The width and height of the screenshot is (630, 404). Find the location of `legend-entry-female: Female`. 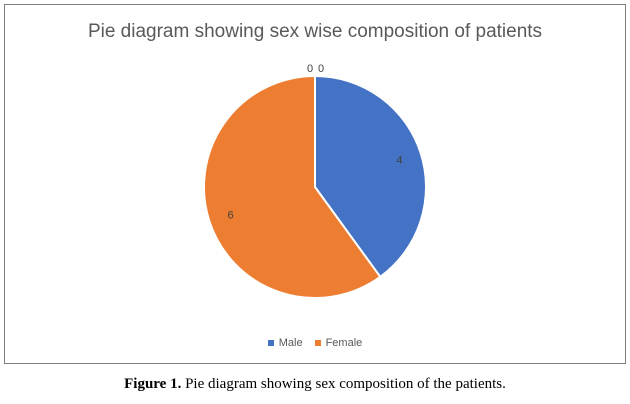

legend-entry-female: Female is located at coordinates (338, 343).